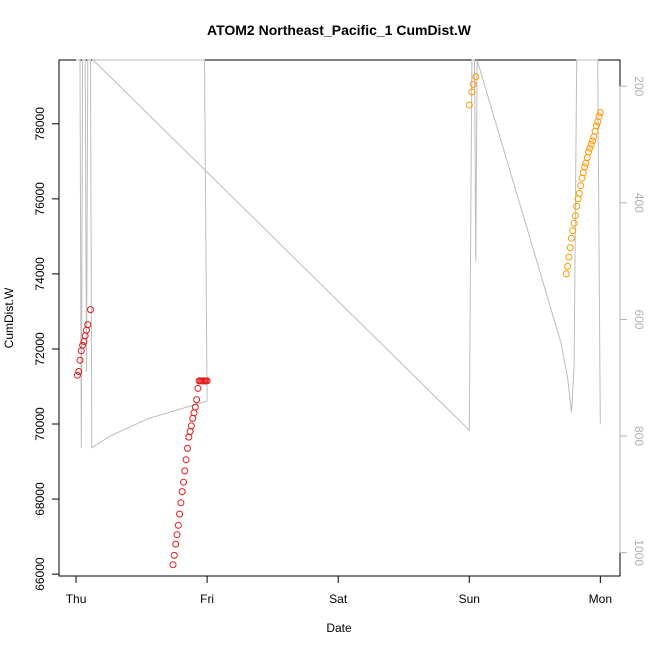 The height and width of the screenshot is (650, 650). I want to click on y-tick-label: 74000, so click(40, 274).